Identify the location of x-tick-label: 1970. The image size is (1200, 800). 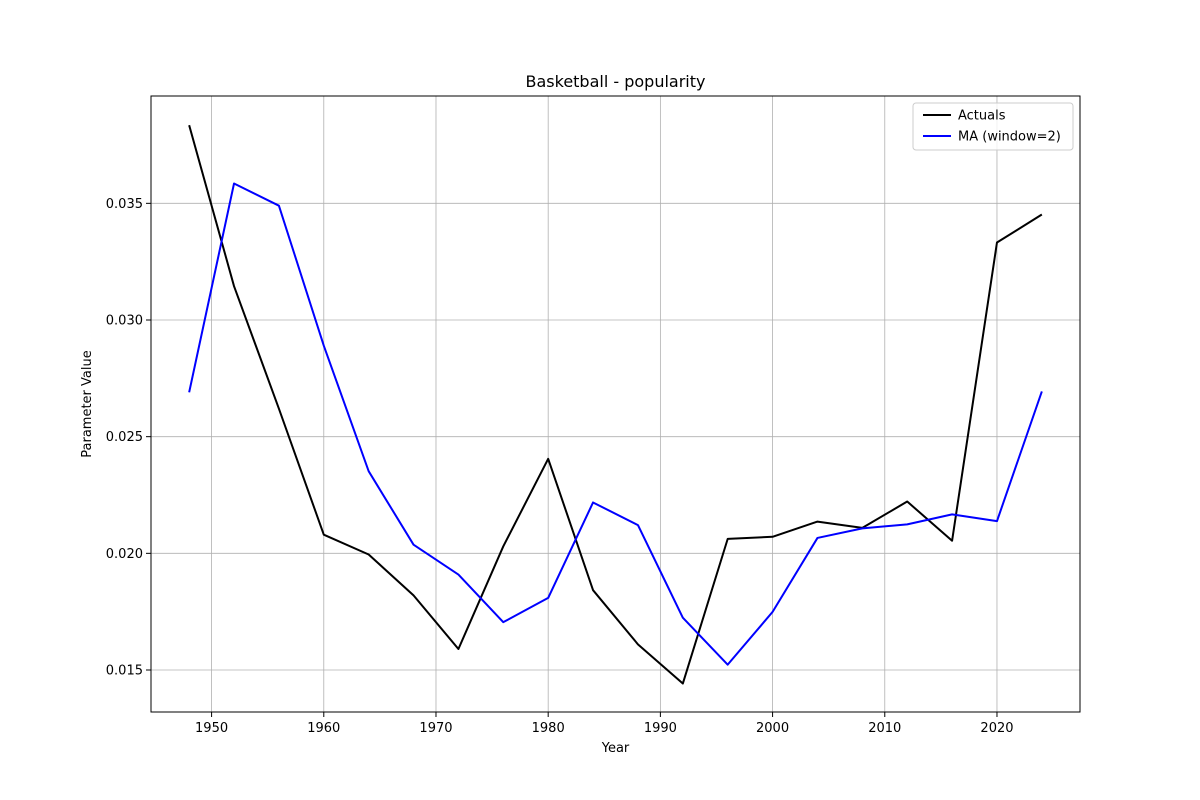
(435, 728).